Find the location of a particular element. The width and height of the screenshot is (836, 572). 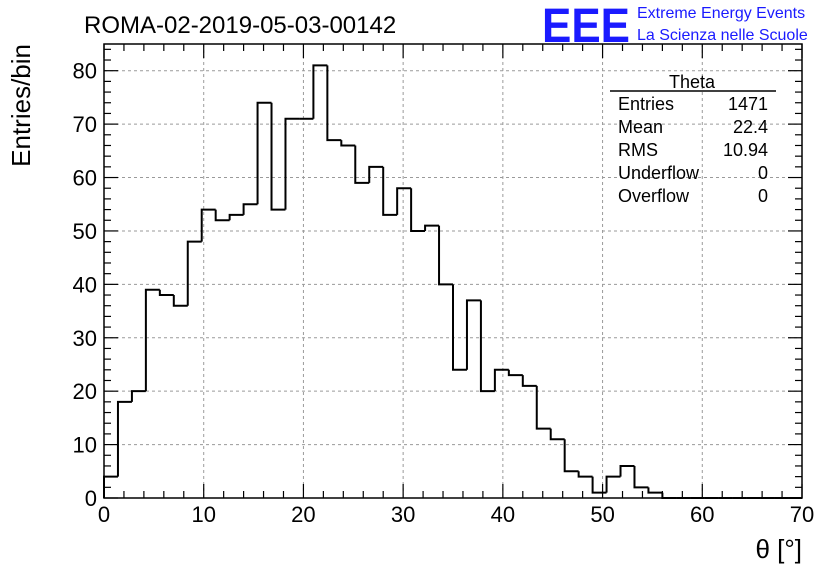

x-tick-label: 20 is located at coordinates (303, 514).